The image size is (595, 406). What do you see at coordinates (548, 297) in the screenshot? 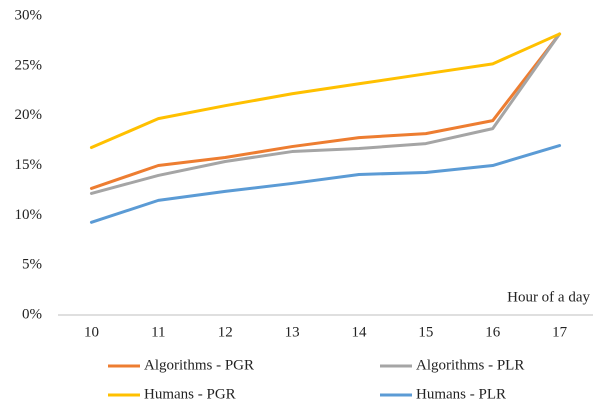
I see `x-axis-label: Hour of a day` at bounding box center [548, 297].